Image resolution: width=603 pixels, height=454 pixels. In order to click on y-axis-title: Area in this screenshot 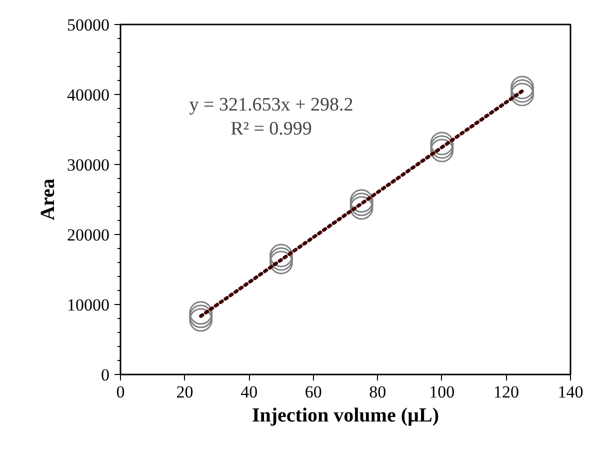, I will do `click(48, 199)`.